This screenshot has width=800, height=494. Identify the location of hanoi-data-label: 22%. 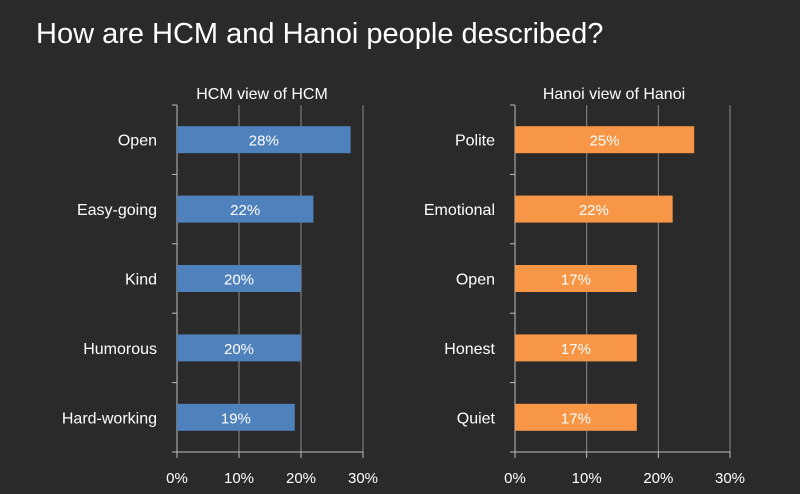
(594, 210).